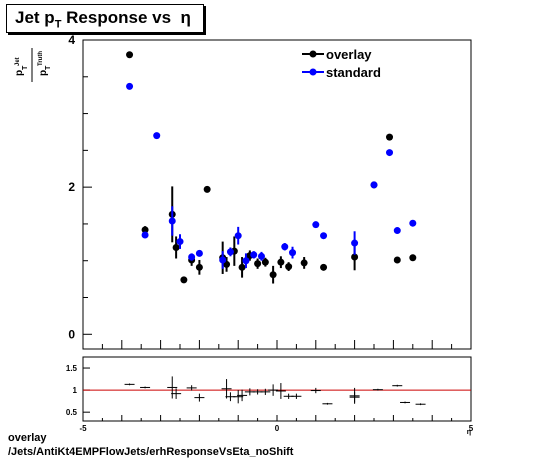  Describe the element at coordinates (277, 389) in the screenshot. I see `ratio-plot-frame` at that location.